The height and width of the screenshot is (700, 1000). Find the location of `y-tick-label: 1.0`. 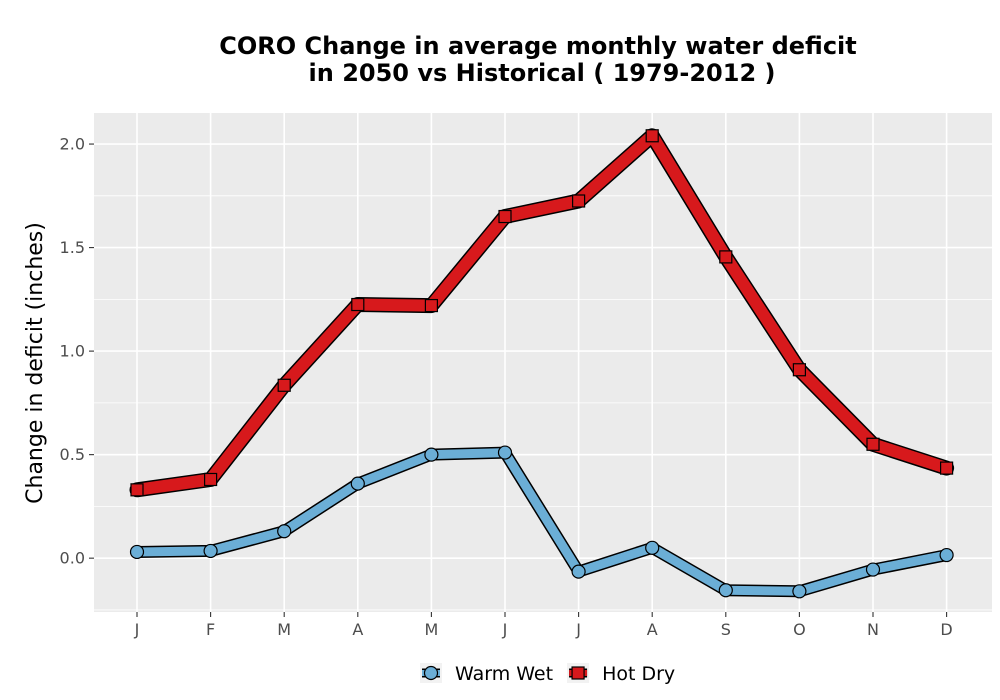

y-tick-label: 1.0 is located at coordinates (72, 351).